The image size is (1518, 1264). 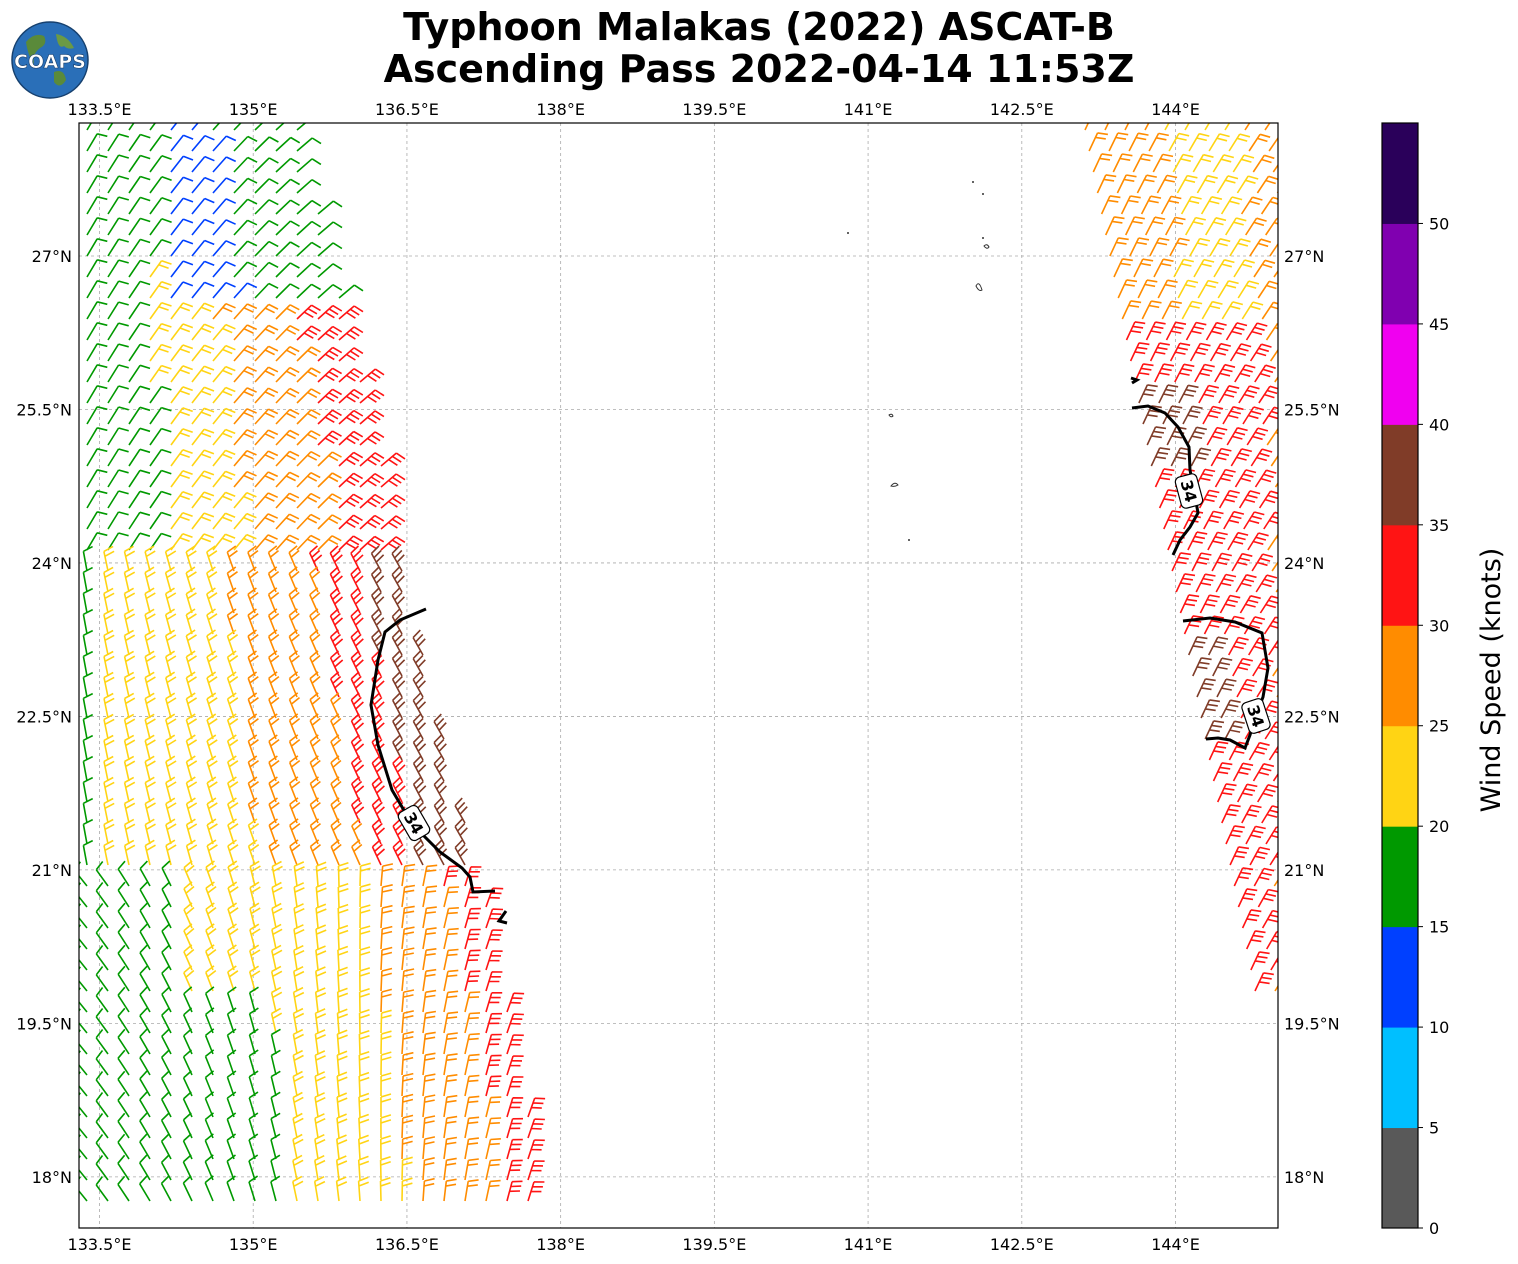 What do you see at coordinates (44, 409) in the screenshot?
I see `lat-tick-left: 25.5°N` at bounding box center [44, 409].